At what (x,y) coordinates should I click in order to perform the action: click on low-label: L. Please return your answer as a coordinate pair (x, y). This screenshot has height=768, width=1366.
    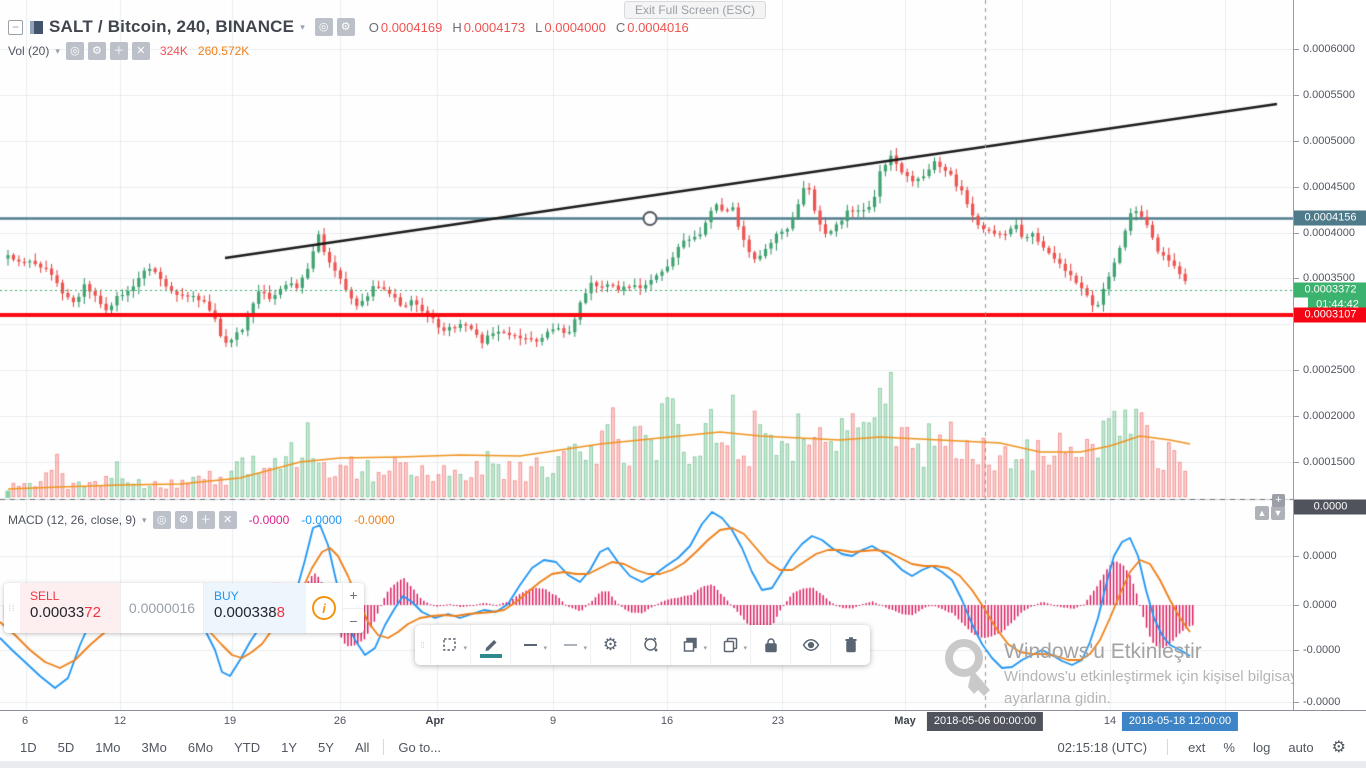
    Looking at the image, I should click on (539, 27).